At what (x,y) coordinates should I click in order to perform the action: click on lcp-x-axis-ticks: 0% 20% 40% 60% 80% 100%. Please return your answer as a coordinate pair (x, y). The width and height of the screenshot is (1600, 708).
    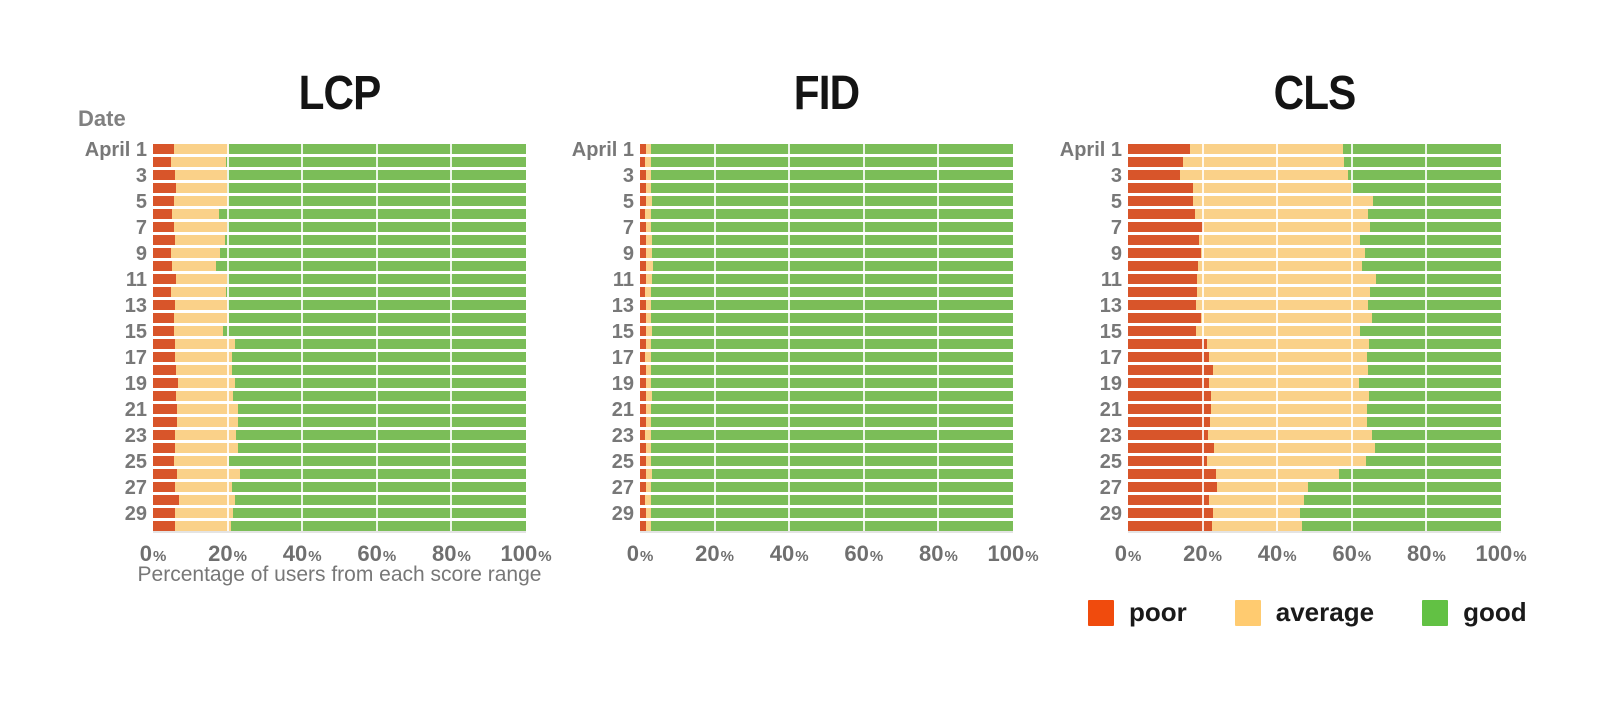
    Looking at the image, I should click on (346, 556).